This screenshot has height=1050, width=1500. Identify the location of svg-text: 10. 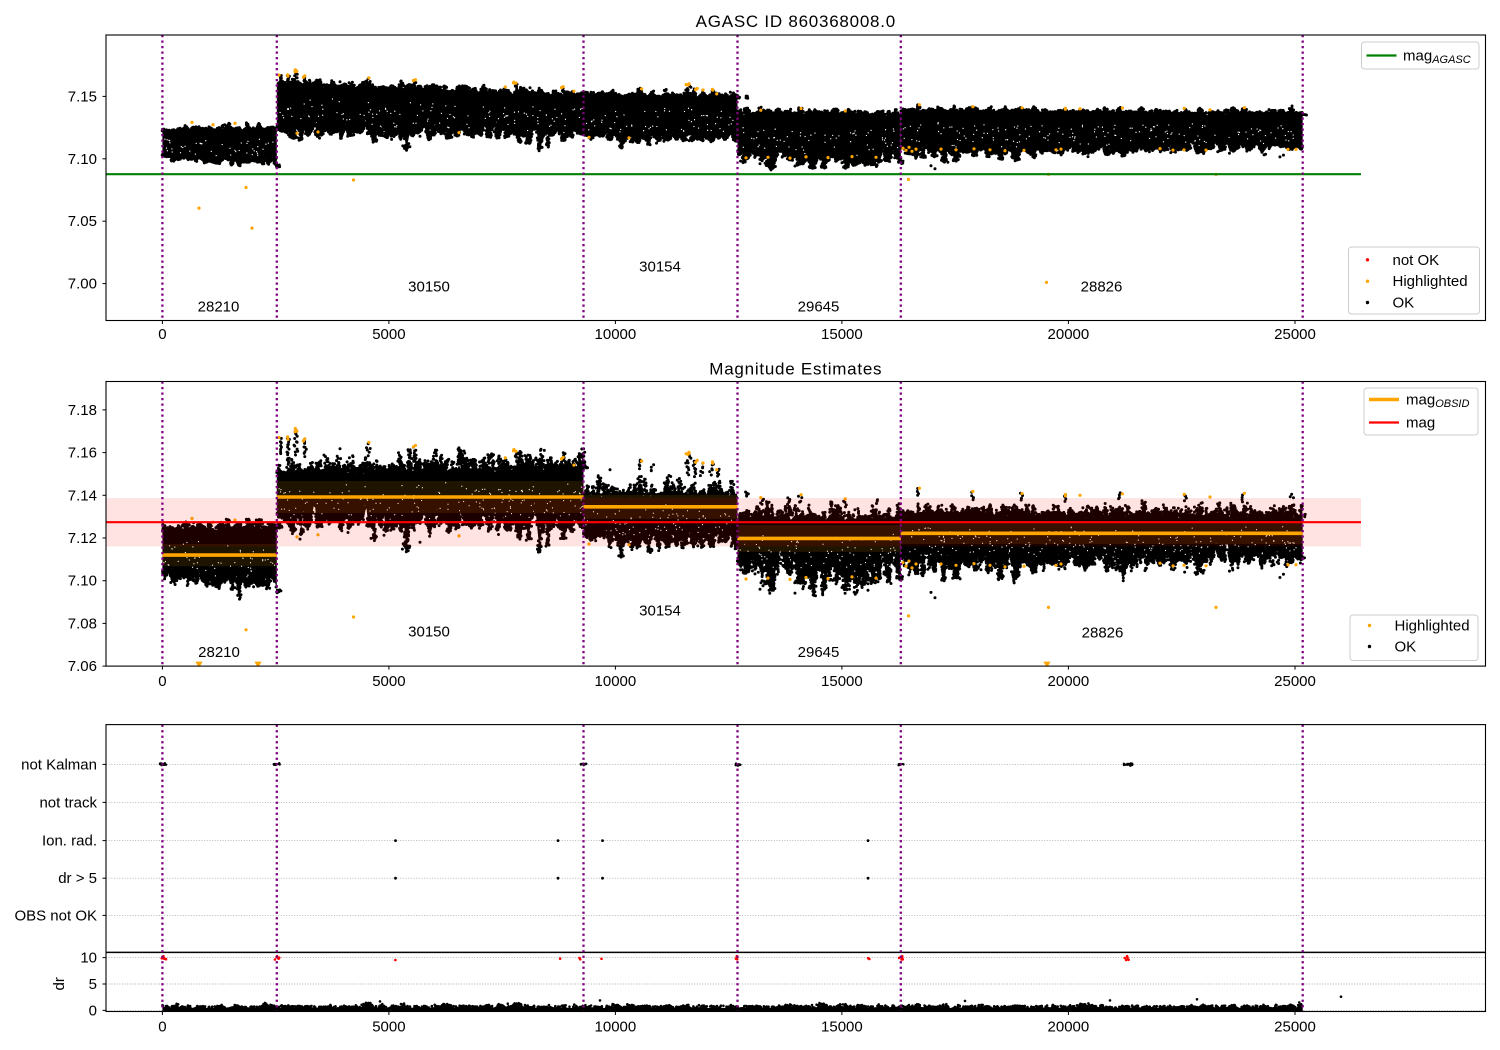
(88, 958).